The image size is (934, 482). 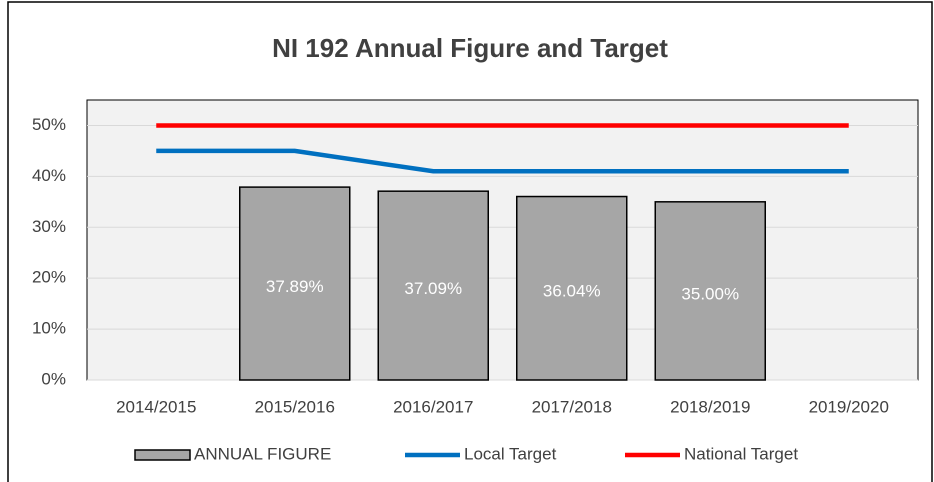 What do you see at coordinates (49, 328) in the screenshot?
I see `y-tick-label: 10%` at bounding box center [49, 328].